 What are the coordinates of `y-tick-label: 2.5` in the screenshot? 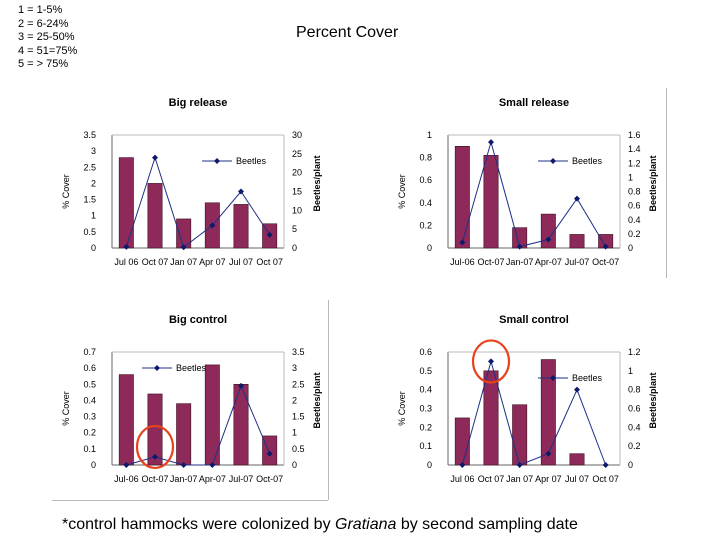 It's located at (89, 167).